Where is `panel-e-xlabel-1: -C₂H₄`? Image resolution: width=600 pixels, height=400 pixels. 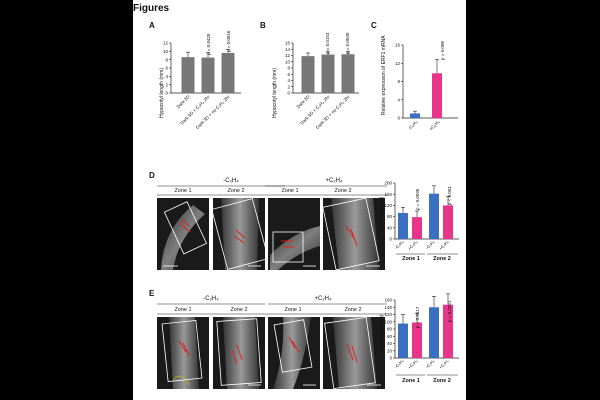 panel-e-xlabel-1: -C₂H₄ is located at coordinates (399, 363).